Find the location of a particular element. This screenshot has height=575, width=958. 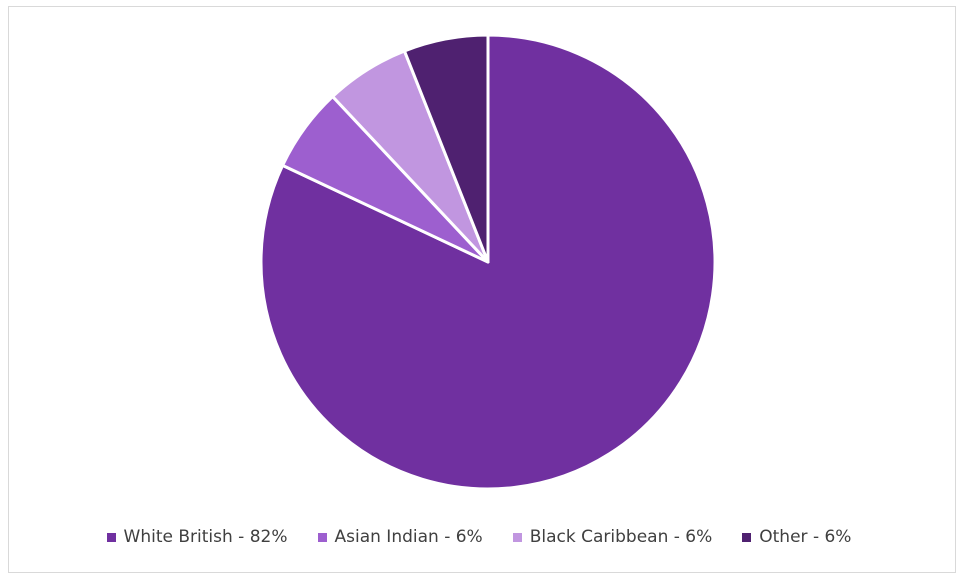

legend-swatch-black-caribbean is located at coordinates (517, 537).